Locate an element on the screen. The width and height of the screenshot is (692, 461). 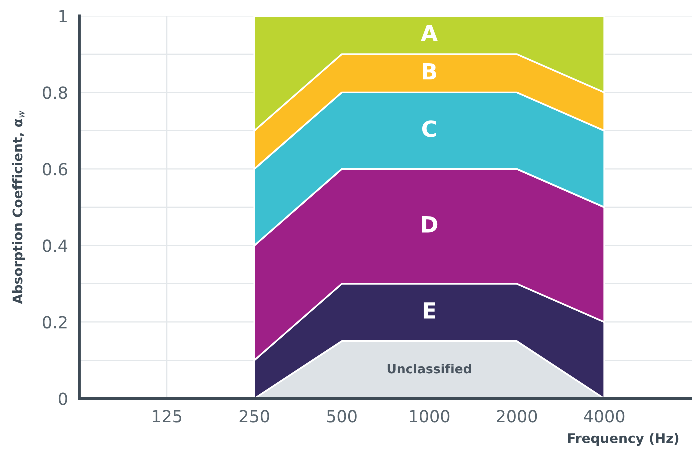
y-tick-label: 1 is located at coordinates (63, 16).